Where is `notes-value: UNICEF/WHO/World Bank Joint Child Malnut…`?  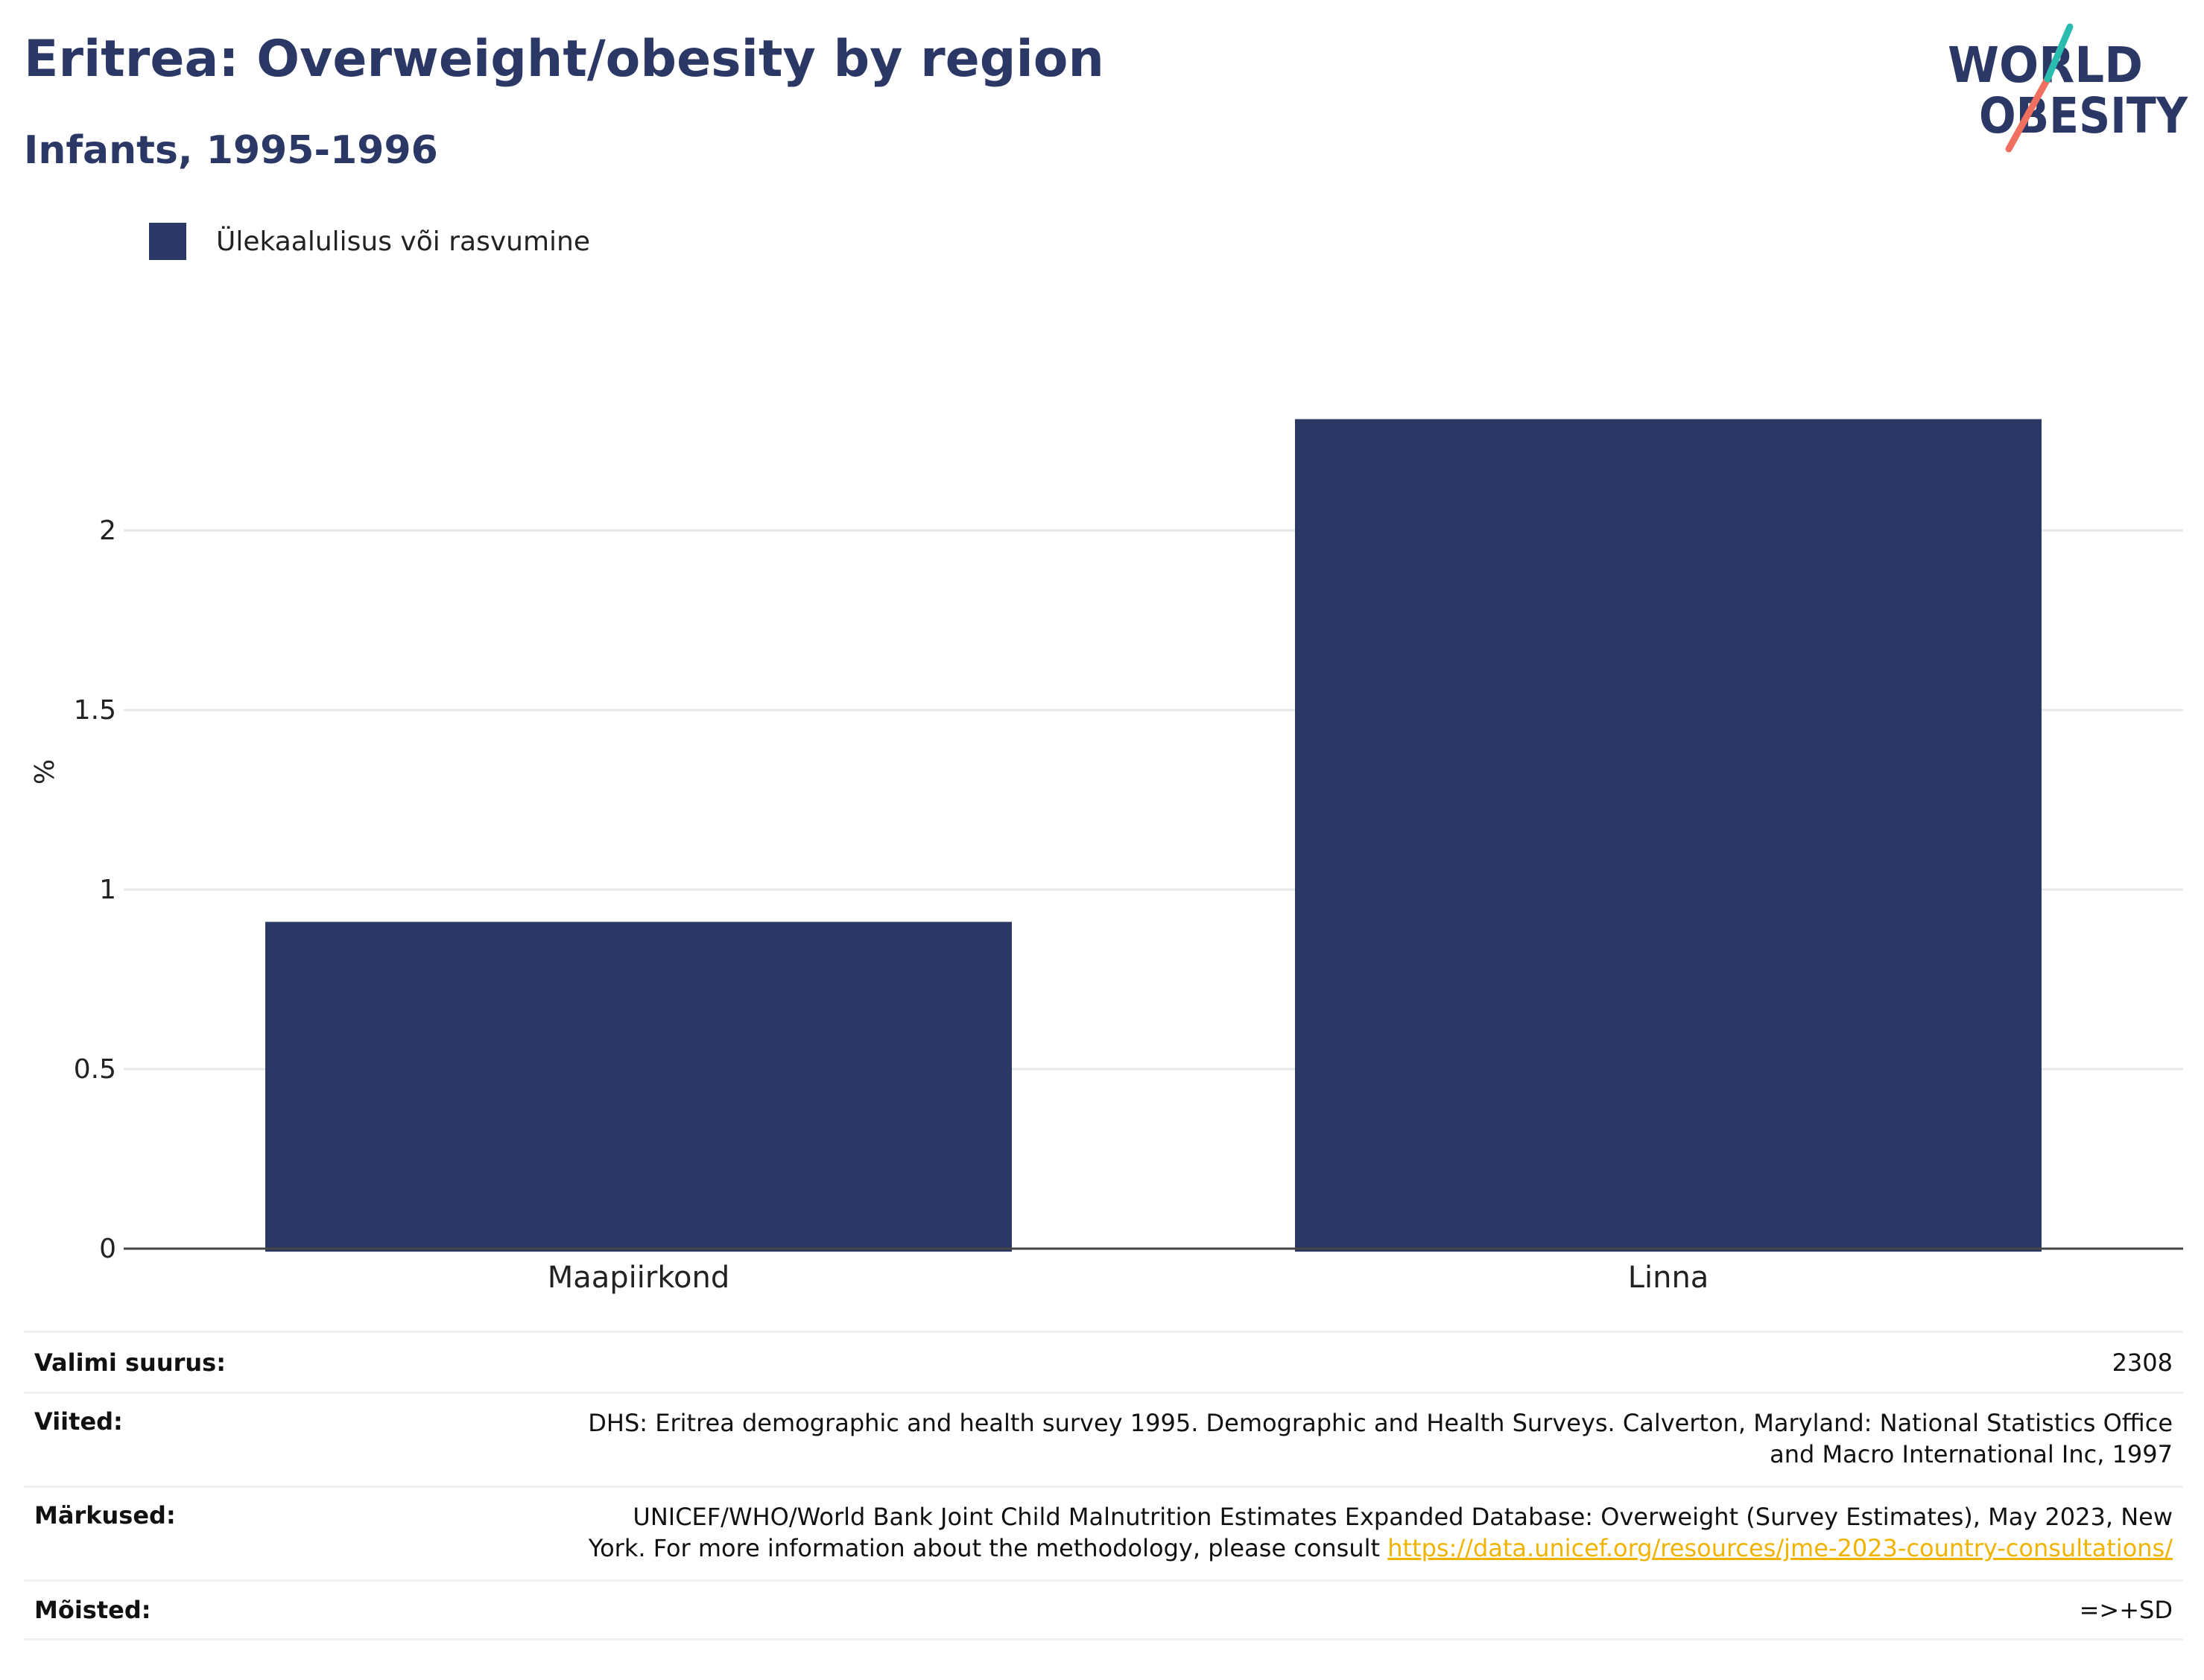 notes-value: UNICEF/WHO/World Bank Joint Child Malnut… is located at coordinates (1381, 1532).